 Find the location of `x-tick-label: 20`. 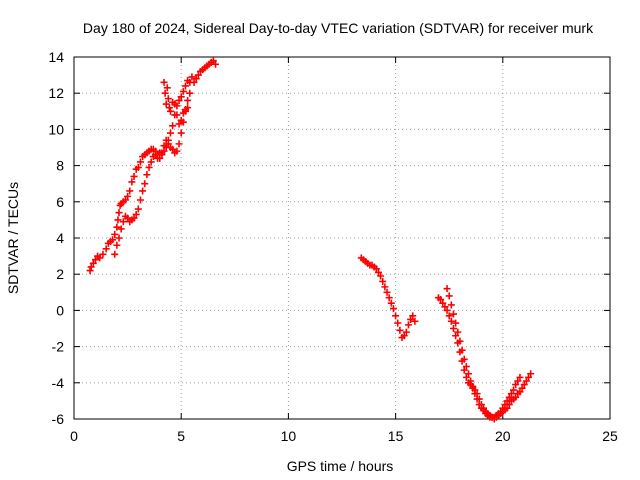

x-tick-label: 20 is located at coordinates (503, 436).